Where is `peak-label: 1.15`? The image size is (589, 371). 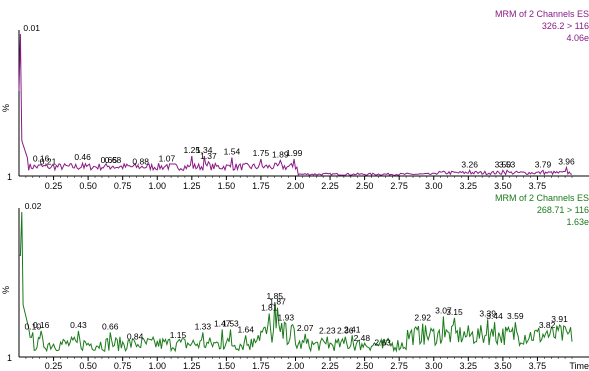 peak-label: 1.15 is located at coordinates (178, 335).